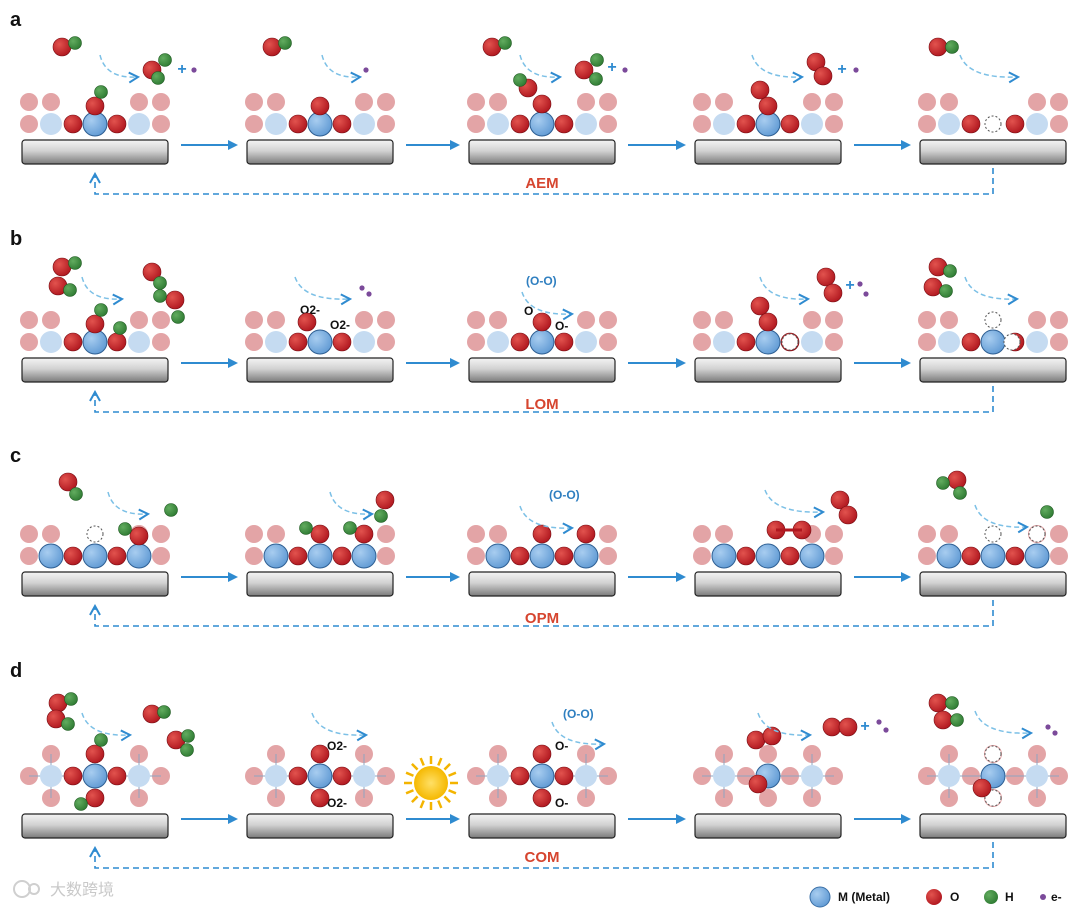 Image resolution: width=1080 pixels, height=913 pixels. I want to click on metal-legend-icon, so click(820, 897).